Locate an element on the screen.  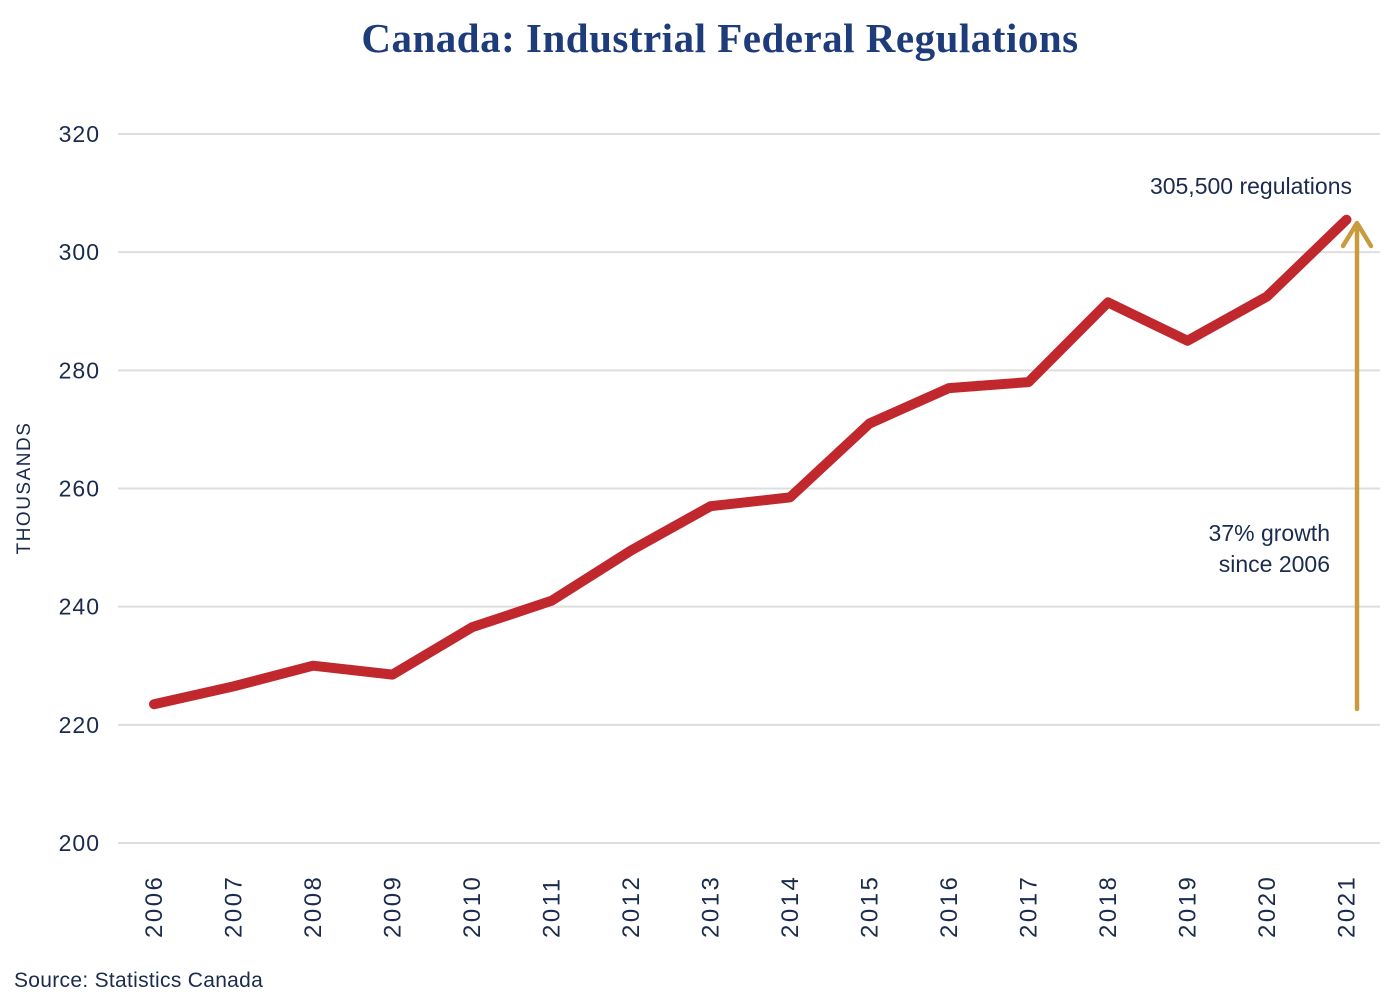
y-tick-label: 300 is located at coordinates (79, 252).